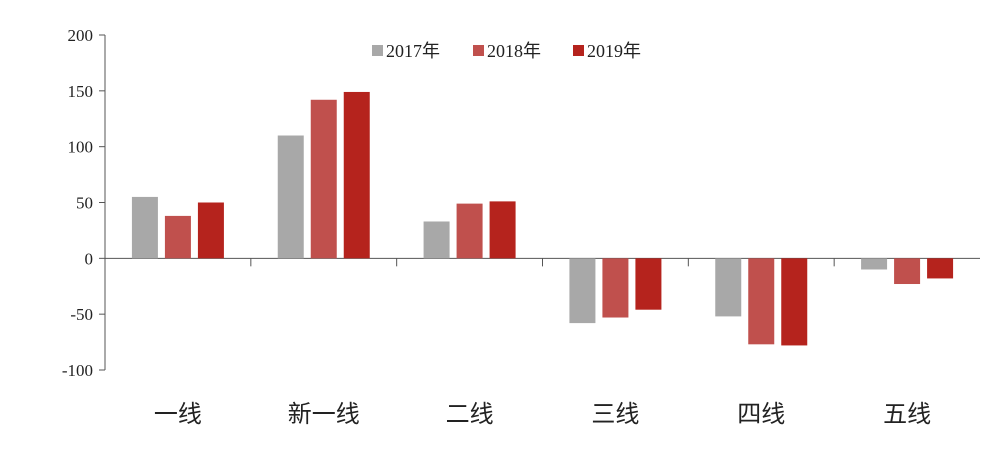 The width and height of the screenshot is (1000, 450). I want to click on y-tick-label: 50, so click(84, 203).